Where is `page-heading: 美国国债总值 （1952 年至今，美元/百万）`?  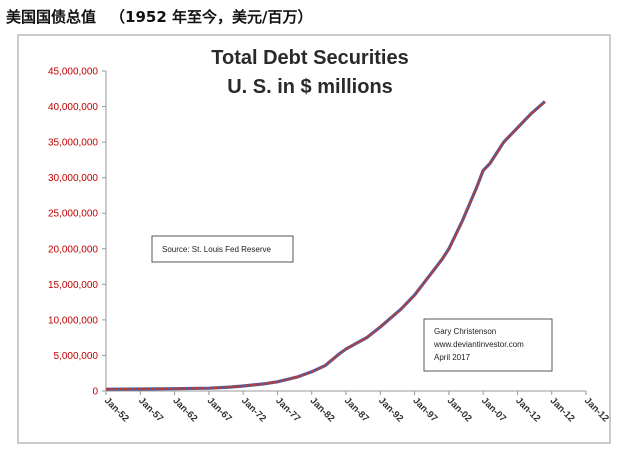
page-heading: 美国国债总值 （1952 年至今，美元/百万） is located at coordinates (159, 16).